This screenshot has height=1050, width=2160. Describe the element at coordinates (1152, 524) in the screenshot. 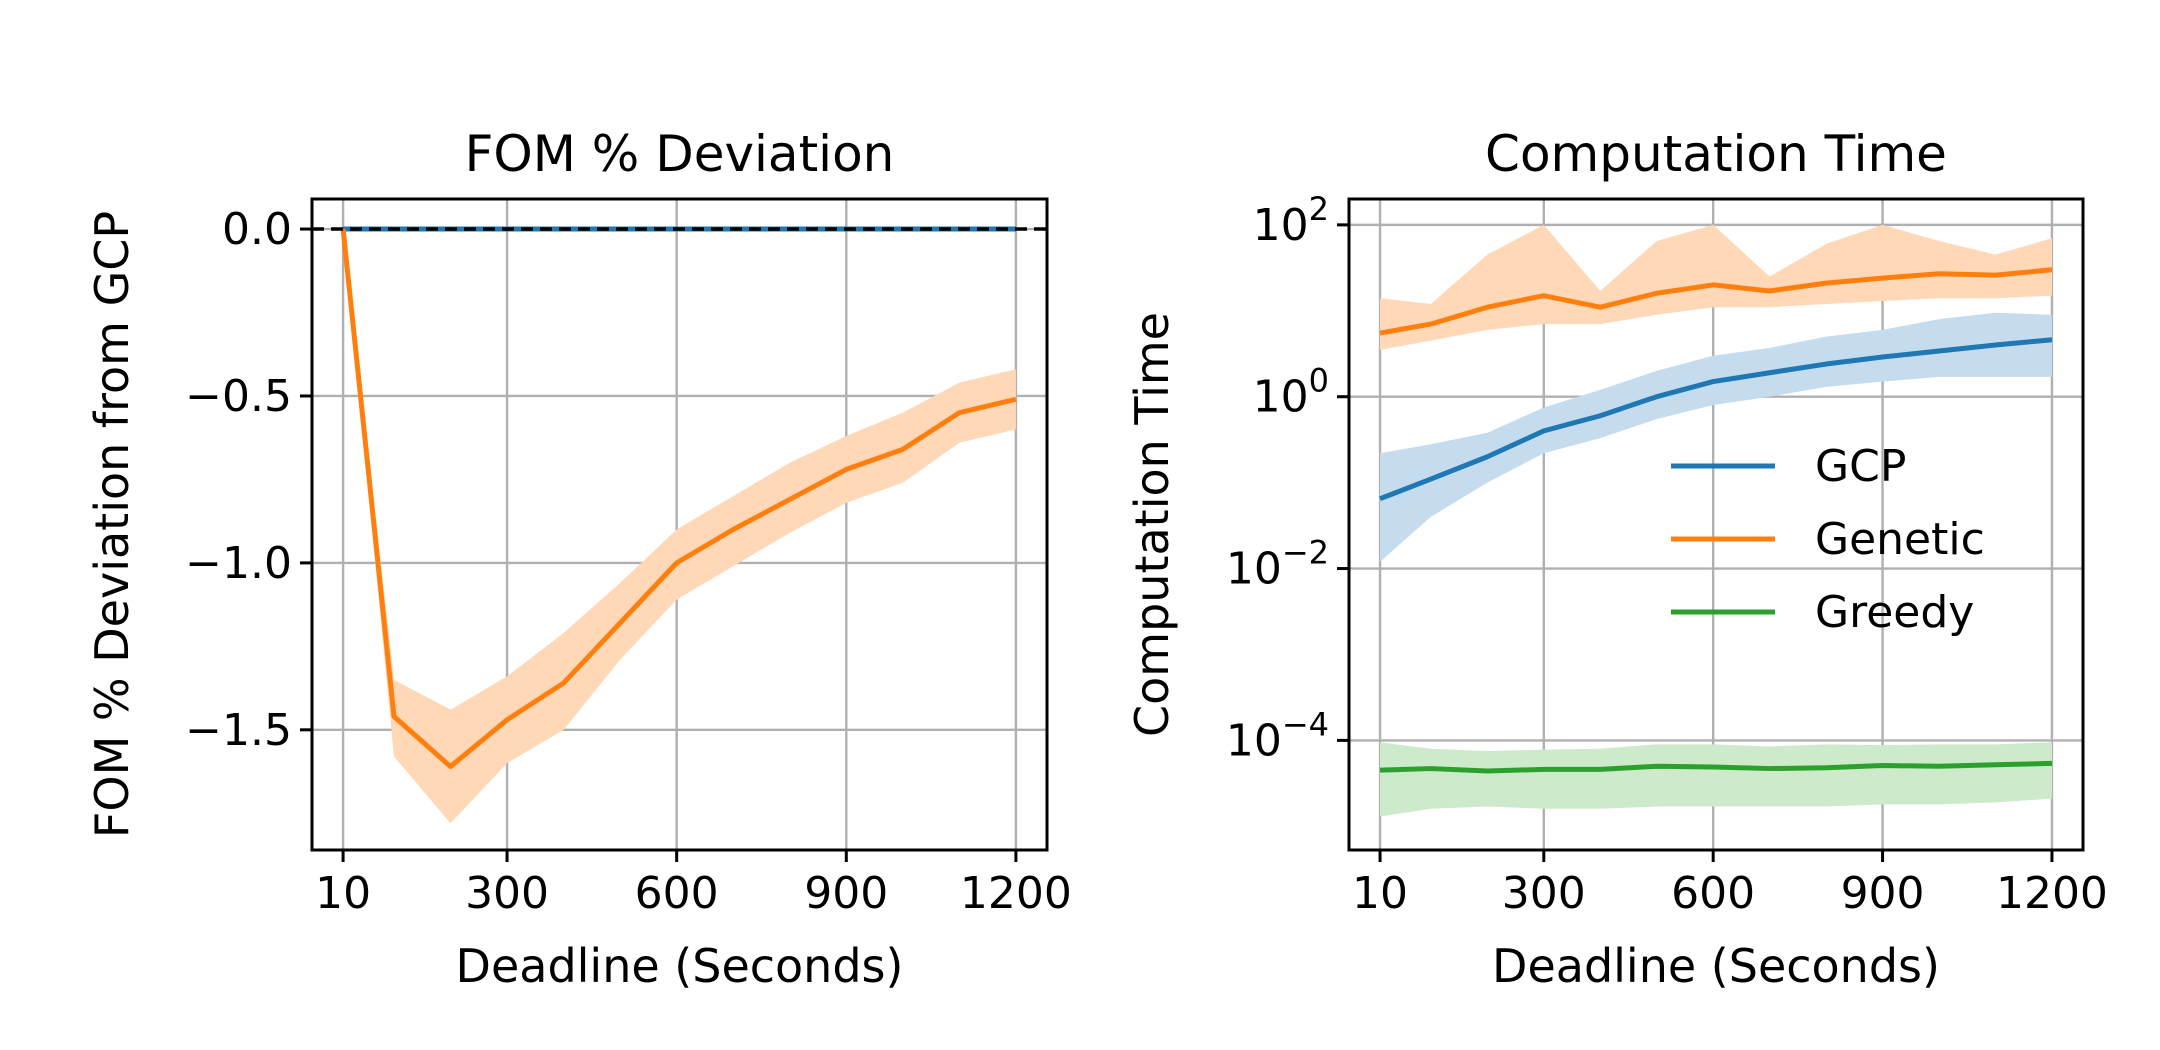

I see `y-axis-label: Computation Time` at that location.